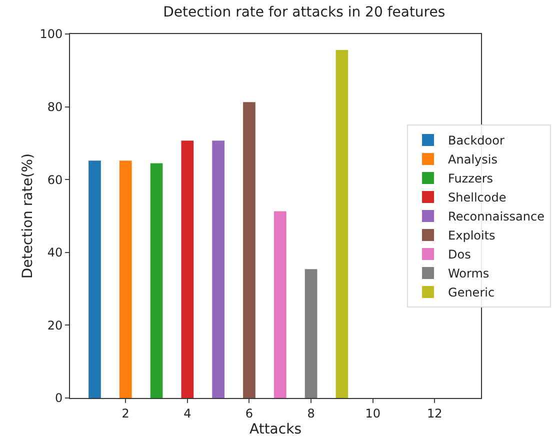 Image resolution: width=553 pixels, height=440 pixels. Describe the element at coordinates (476, 141) in the screenshot. I see `legend-label: Backdoor` at that location.